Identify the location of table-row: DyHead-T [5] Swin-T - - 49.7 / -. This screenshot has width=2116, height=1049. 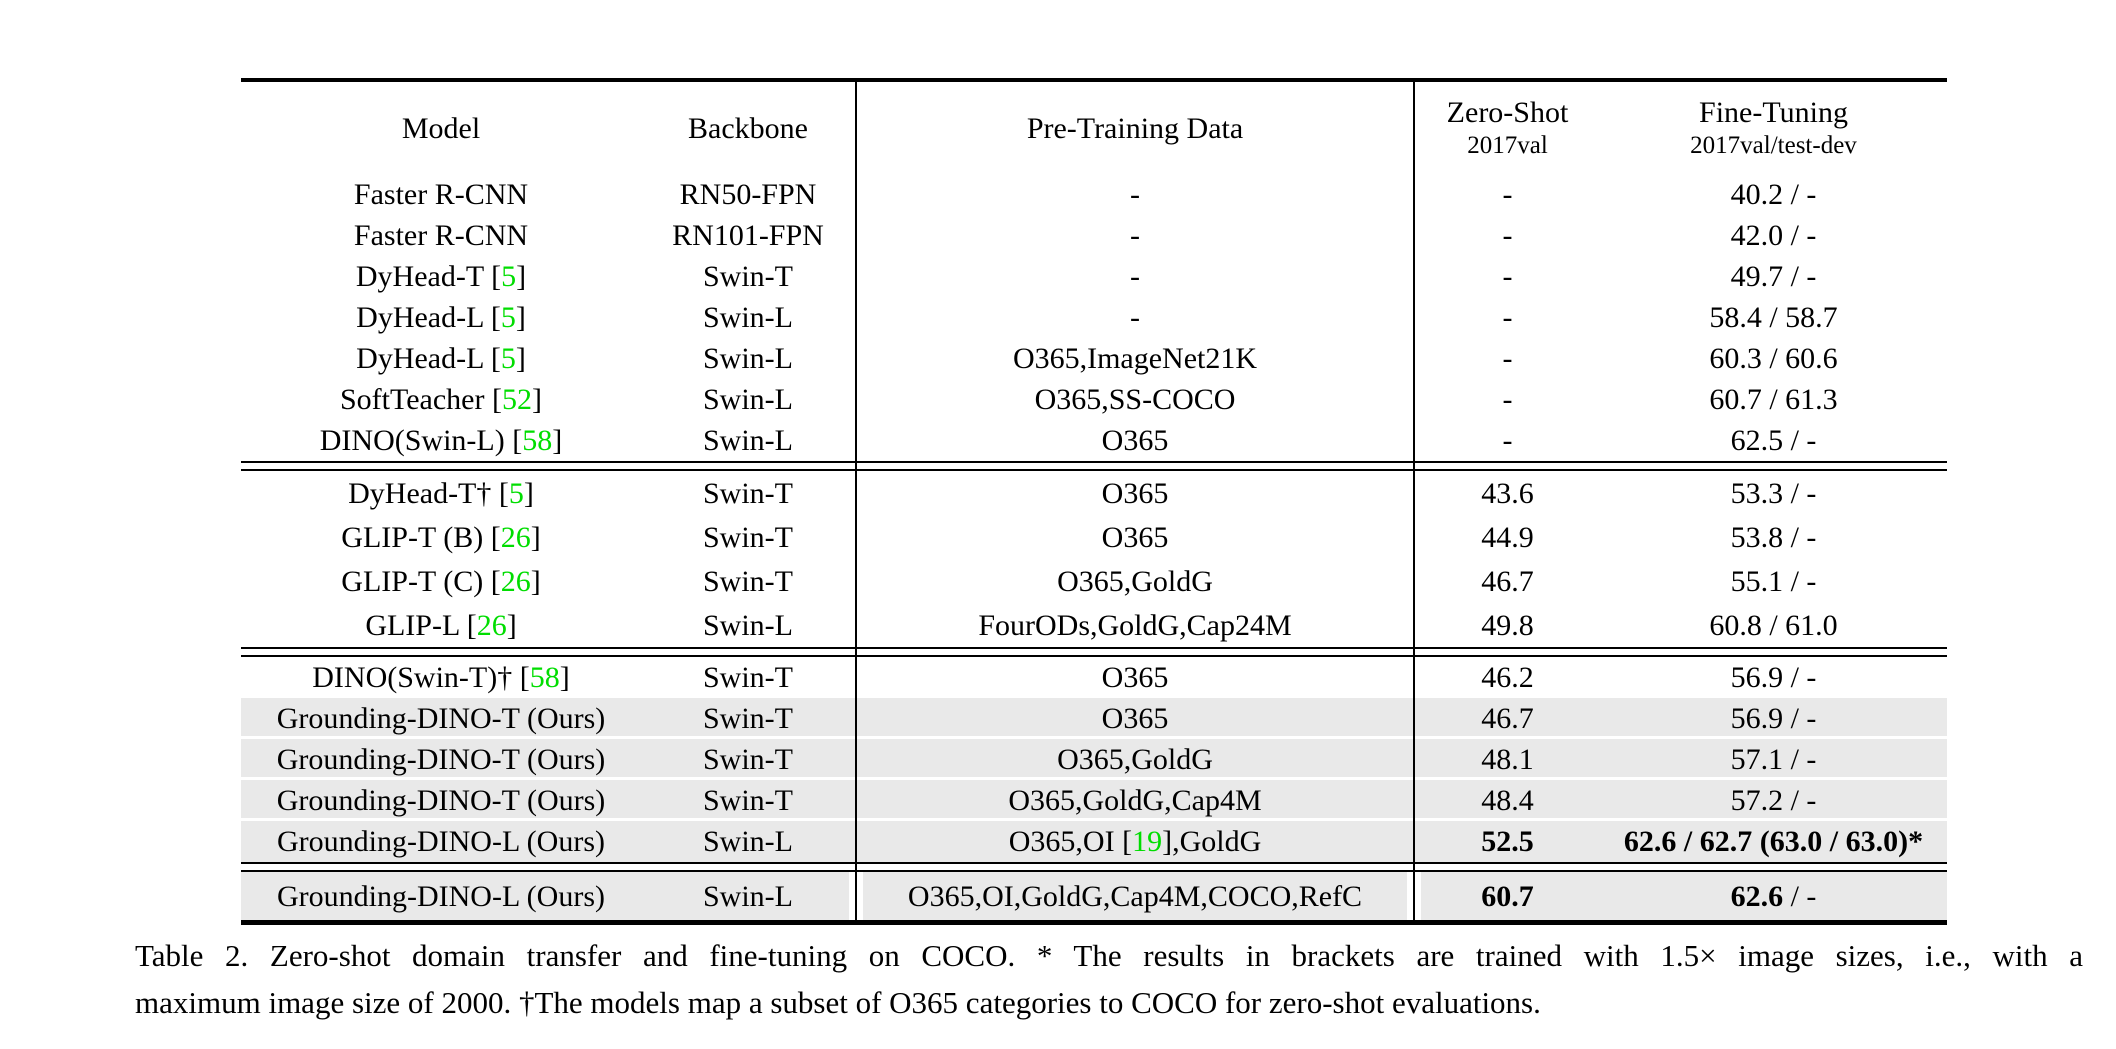
(1094, 276).